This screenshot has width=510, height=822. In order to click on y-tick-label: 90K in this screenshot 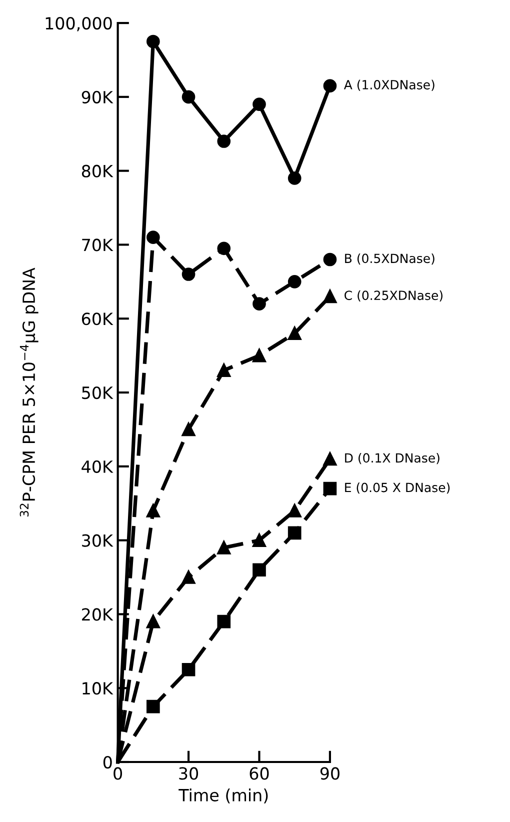, I will do `click(98, 97)`.